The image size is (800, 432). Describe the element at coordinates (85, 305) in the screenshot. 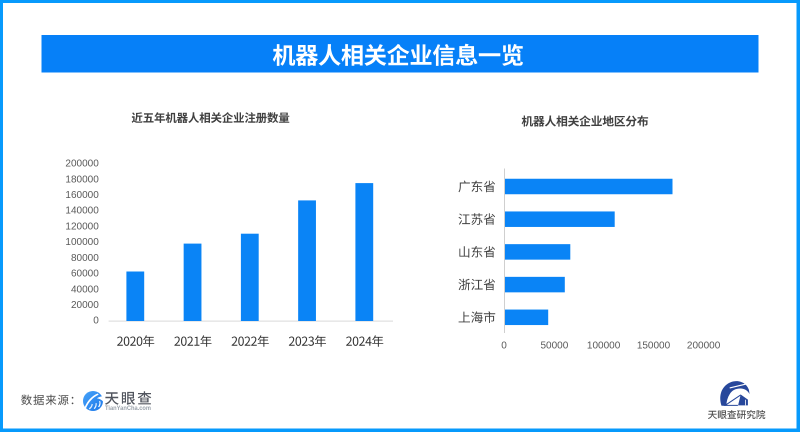

I see `svg-text: 20000` at that location.